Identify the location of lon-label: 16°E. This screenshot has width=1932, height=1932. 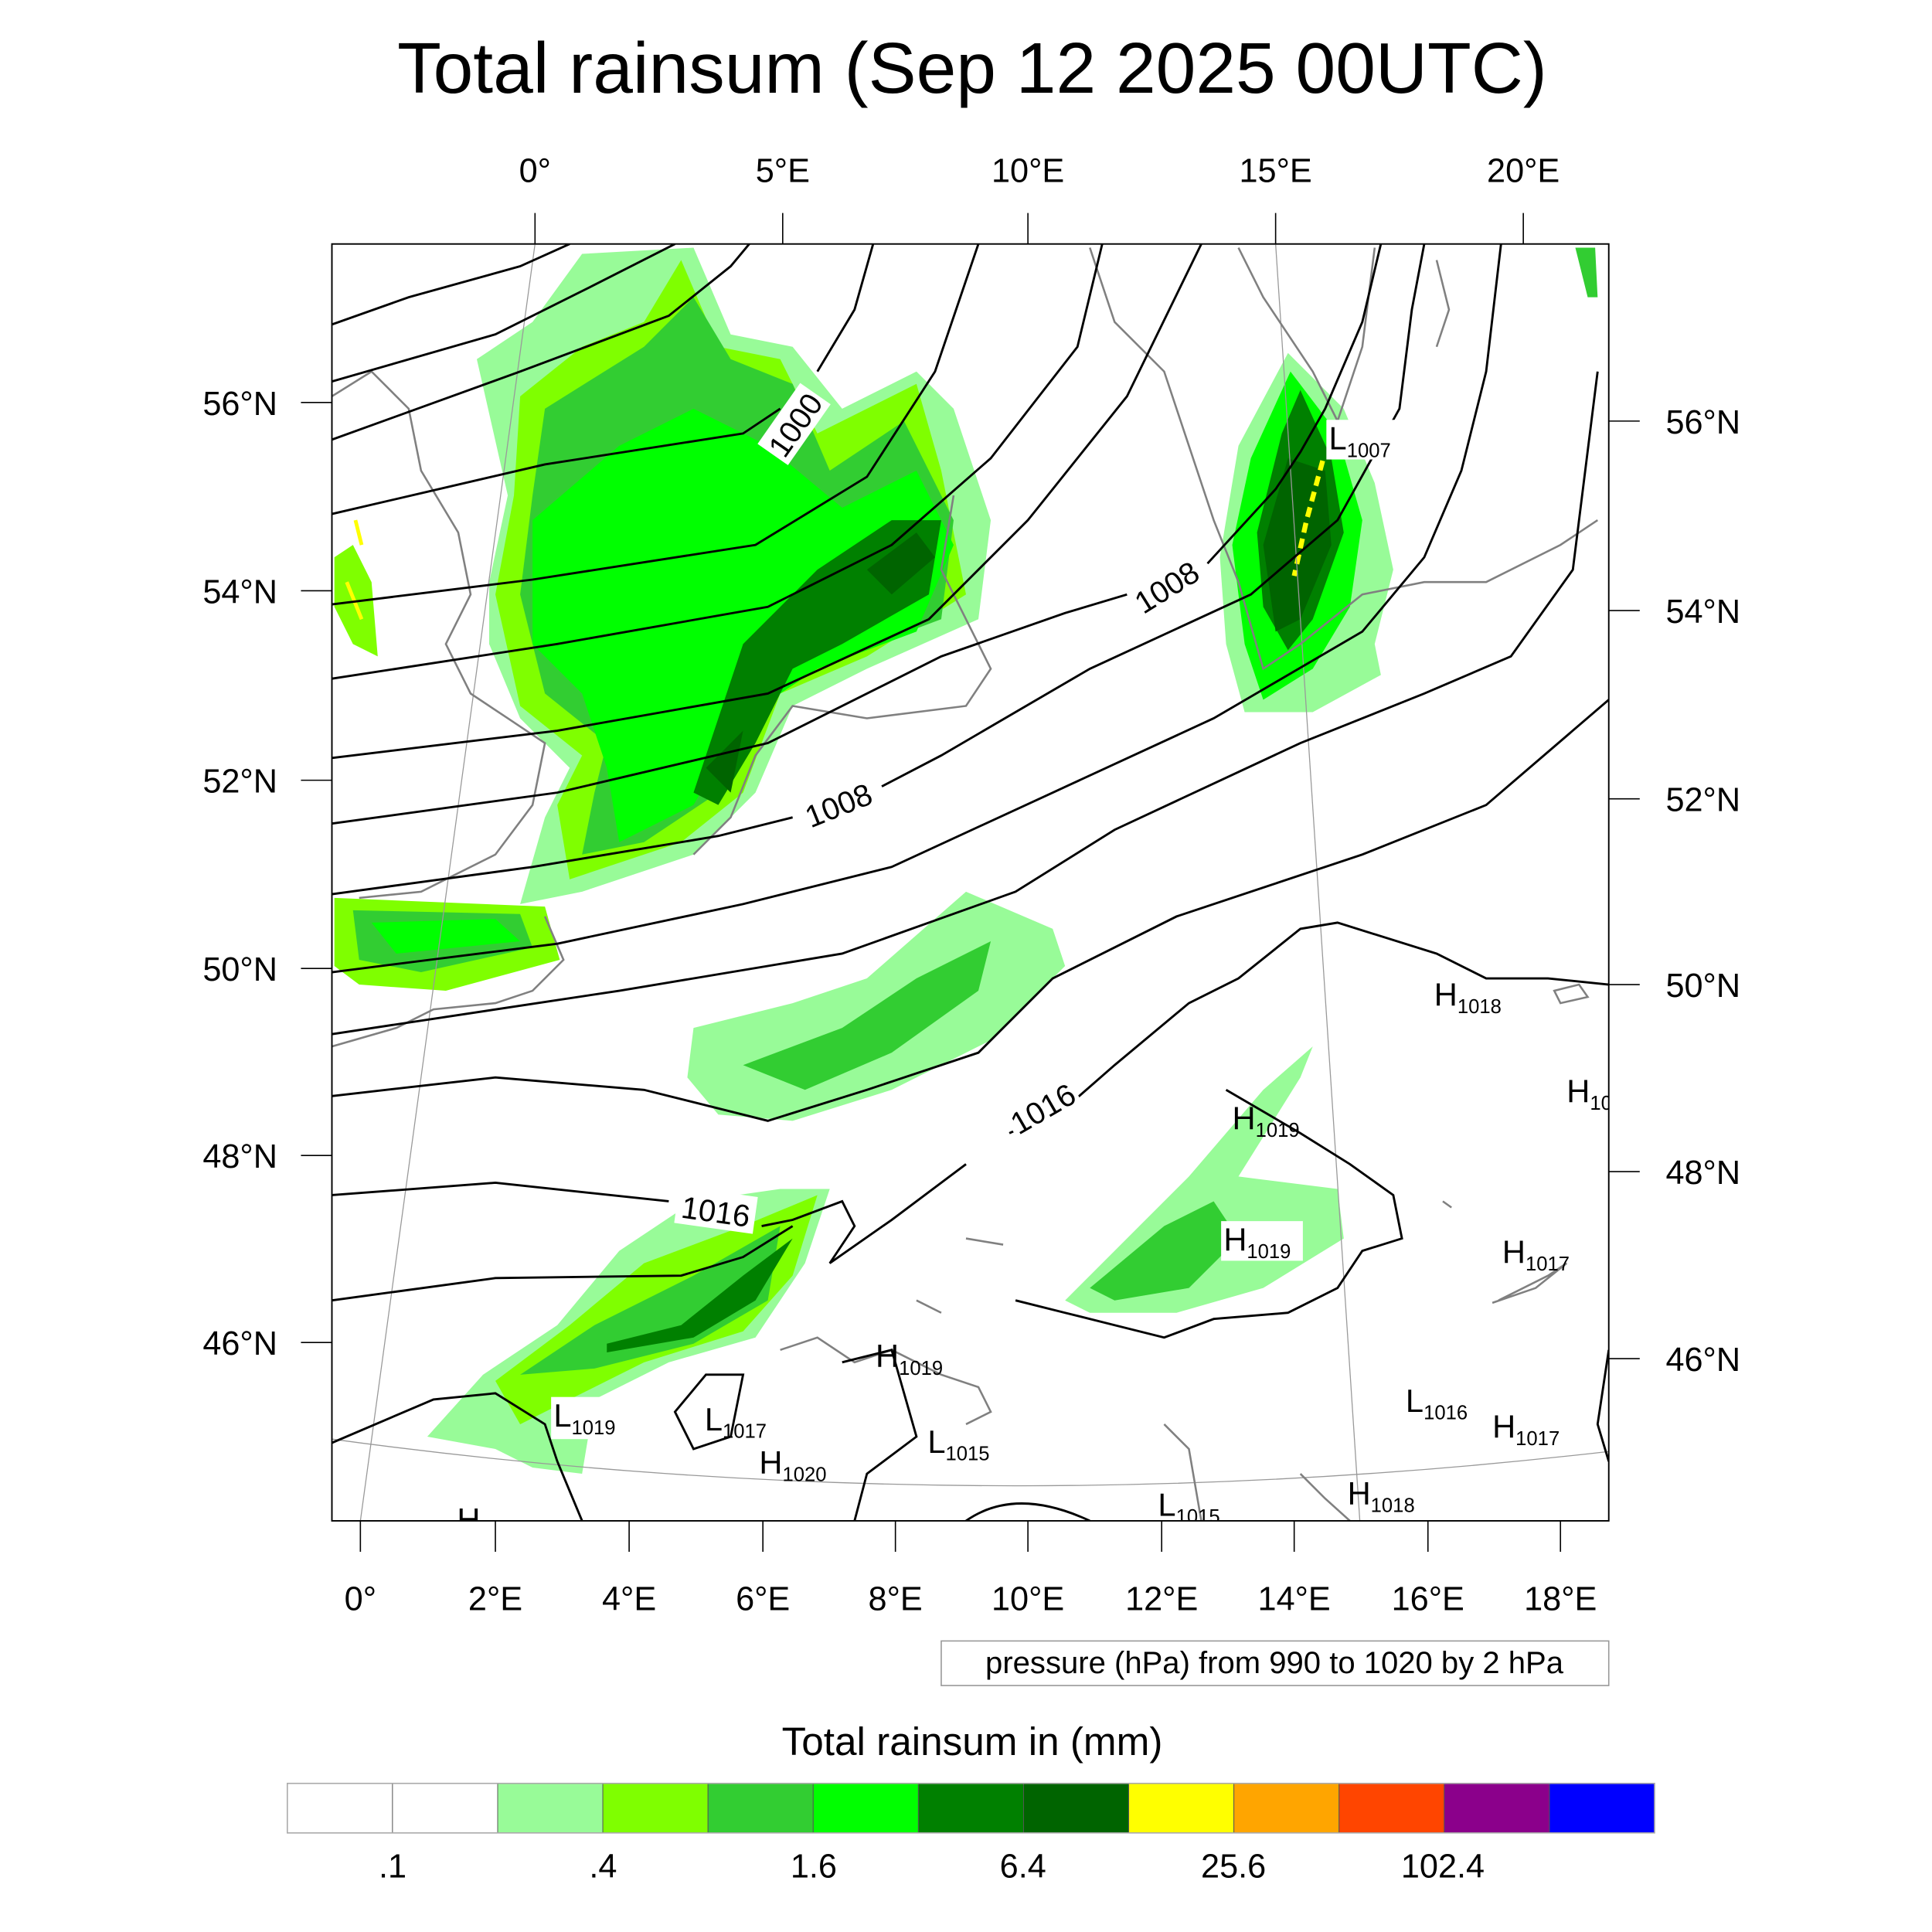
(1428, 1599).